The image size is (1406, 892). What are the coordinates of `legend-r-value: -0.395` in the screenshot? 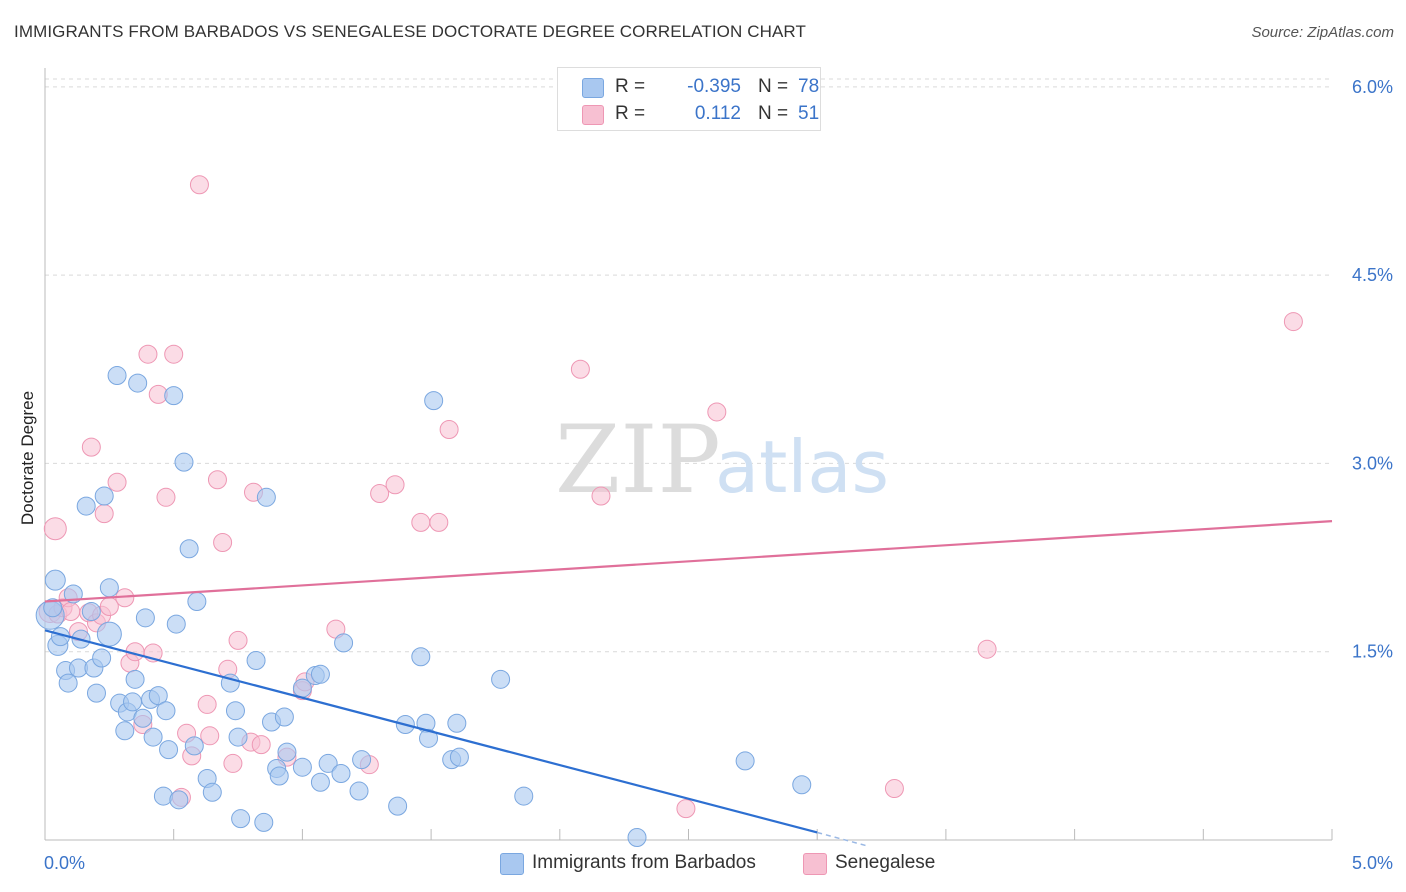 It's located at (714, 86).